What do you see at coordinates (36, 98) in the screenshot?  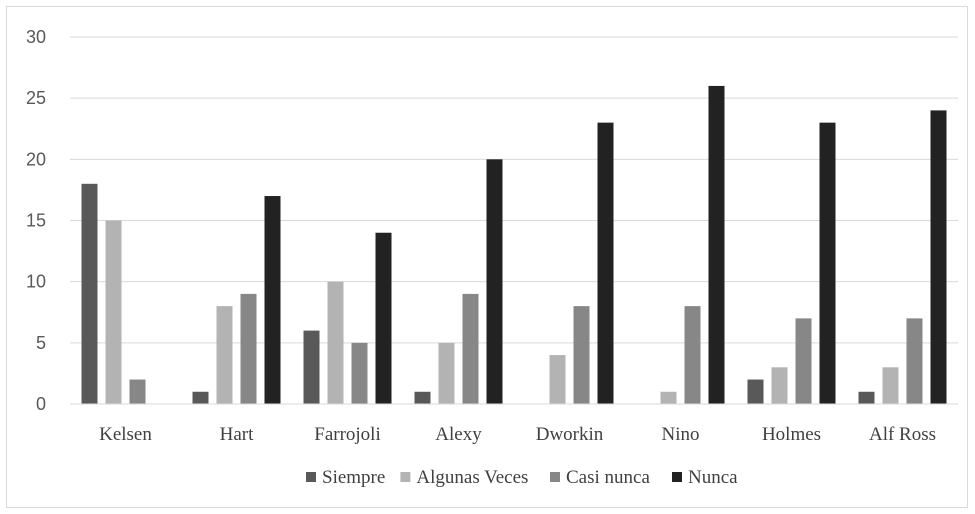 I see `y-tick-label: 25` at bounding box center [36, 98].